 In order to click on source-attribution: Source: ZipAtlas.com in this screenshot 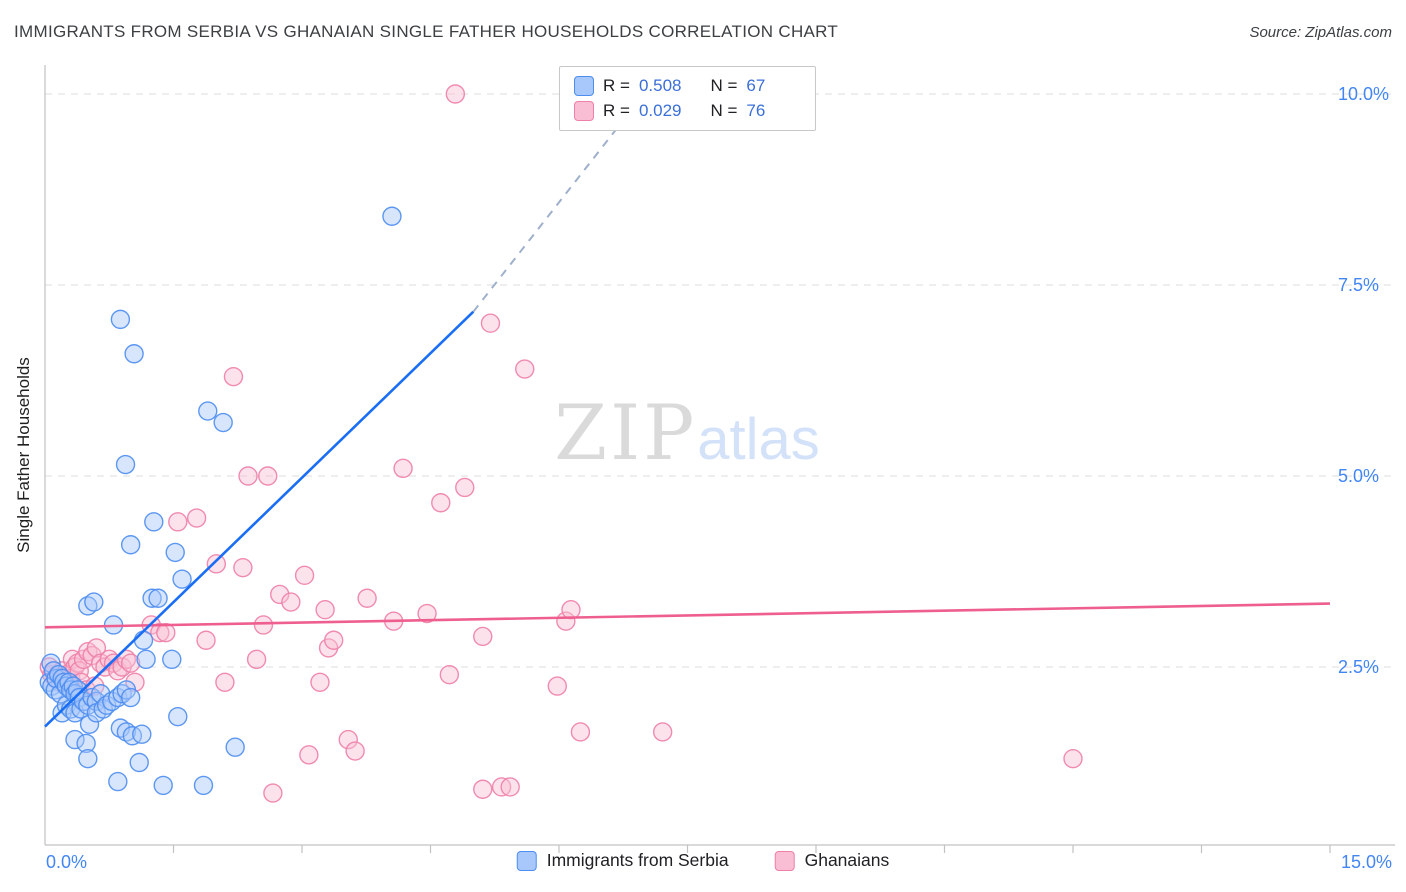, I will do `click(1320, 32)`.